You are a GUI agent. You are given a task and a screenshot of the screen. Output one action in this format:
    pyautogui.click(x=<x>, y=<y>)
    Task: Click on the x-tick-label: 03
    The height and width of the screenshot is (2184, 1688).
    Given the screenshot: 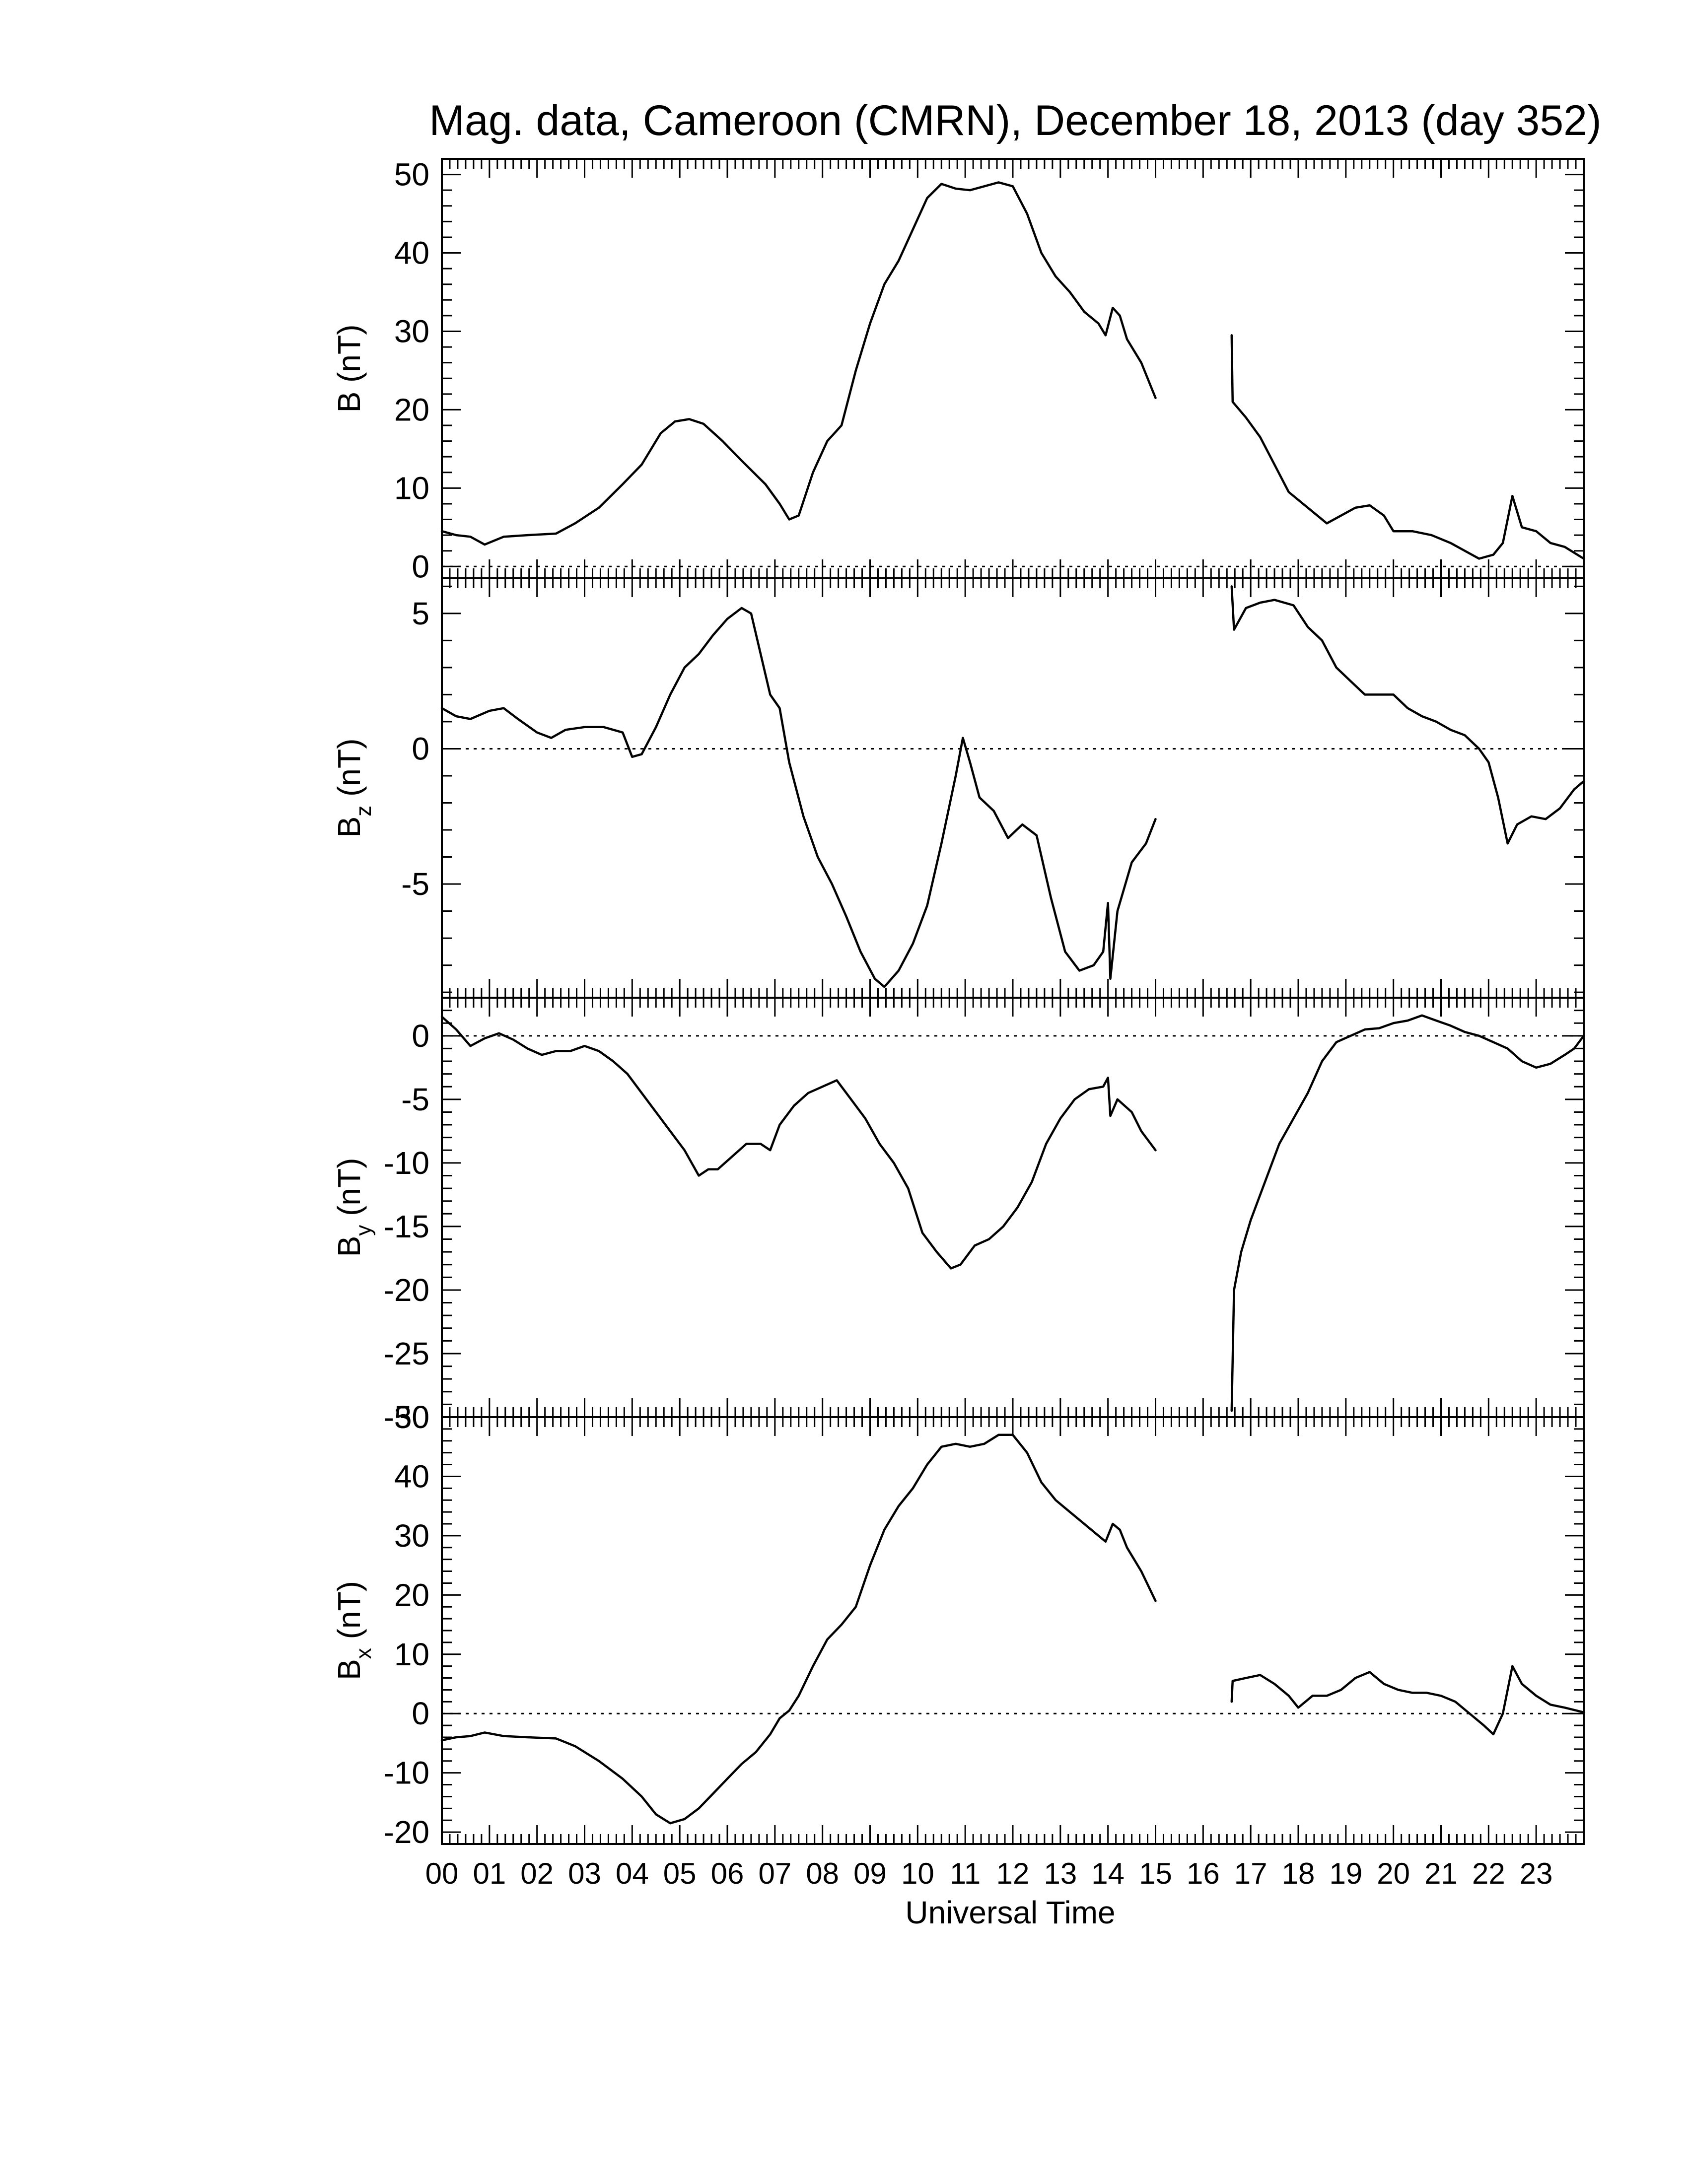 What is the action you would take?
    pyautogui.click(x=584, y=1873)
    